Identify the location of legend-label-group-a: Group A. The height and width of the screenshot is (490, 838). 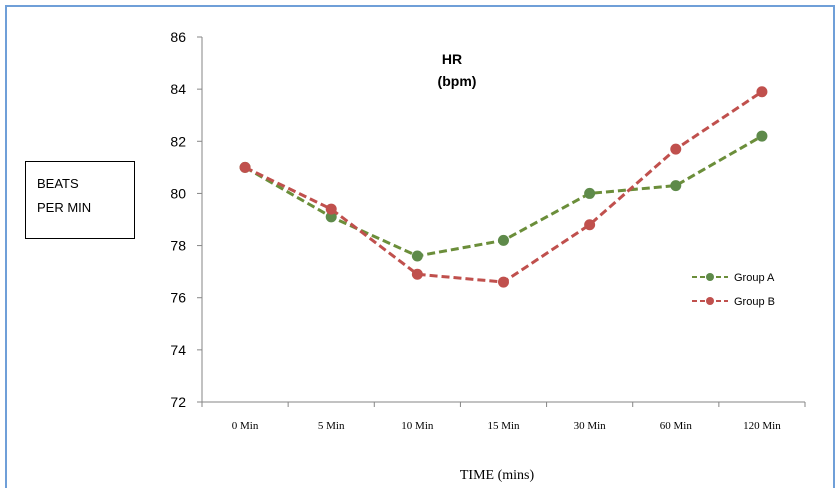
(754, 278).